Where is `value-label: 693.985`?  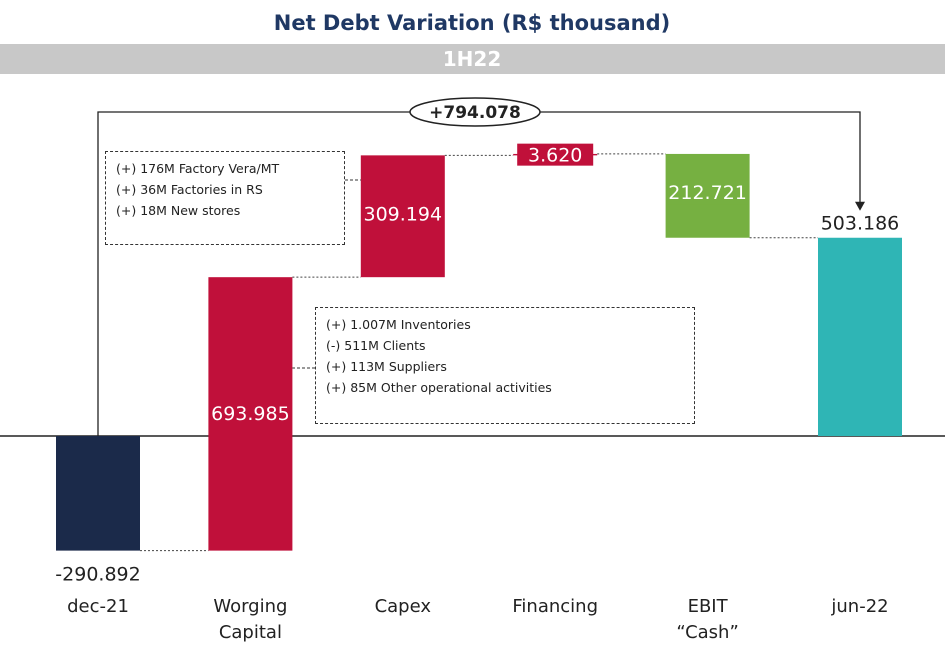
value-label: 693.985 is located at coordinates (250, 414).